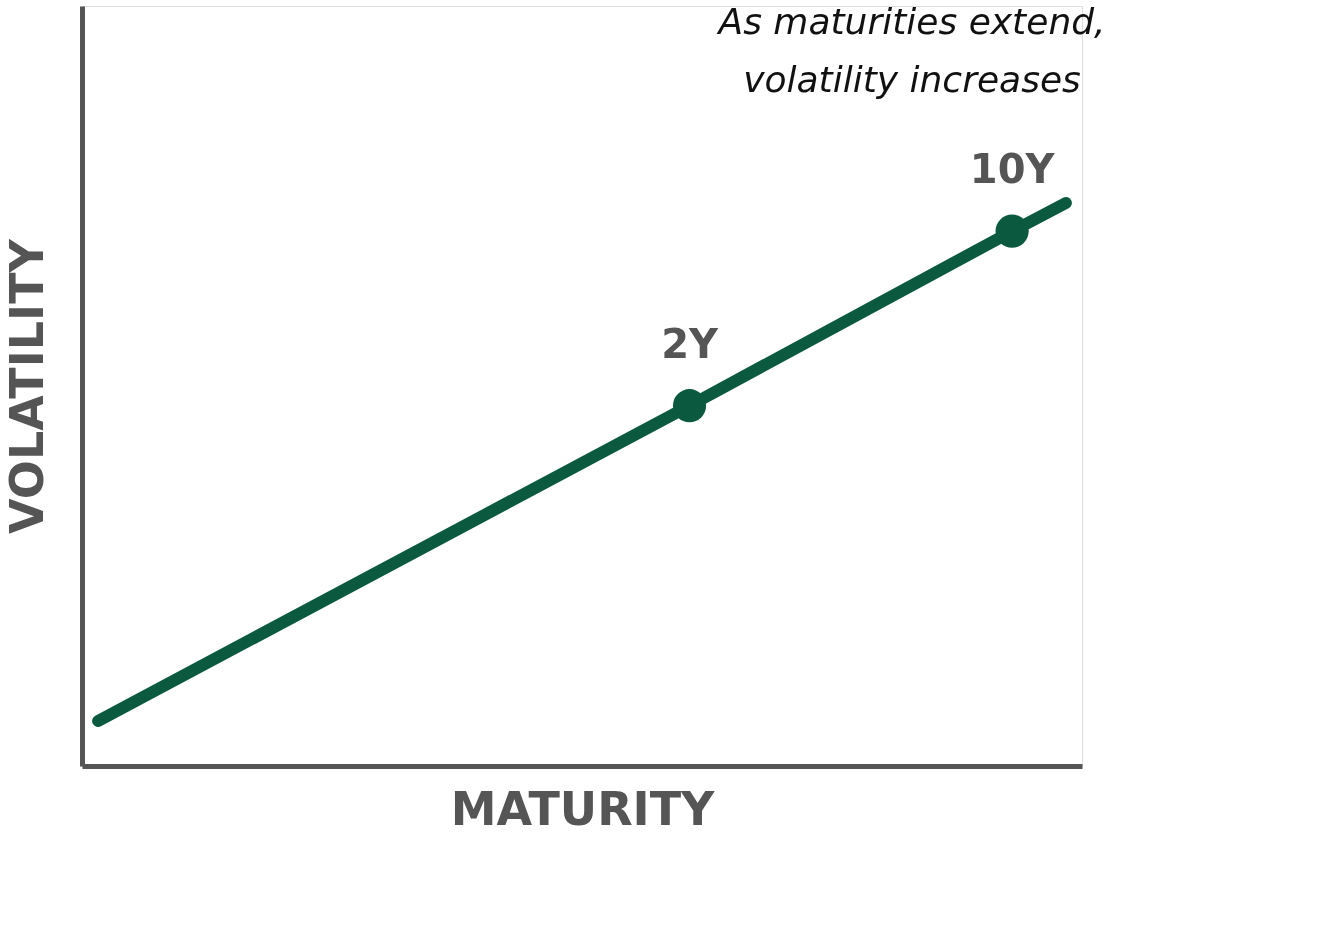  I want to click on annotation: 2Y, so click(690, 343).